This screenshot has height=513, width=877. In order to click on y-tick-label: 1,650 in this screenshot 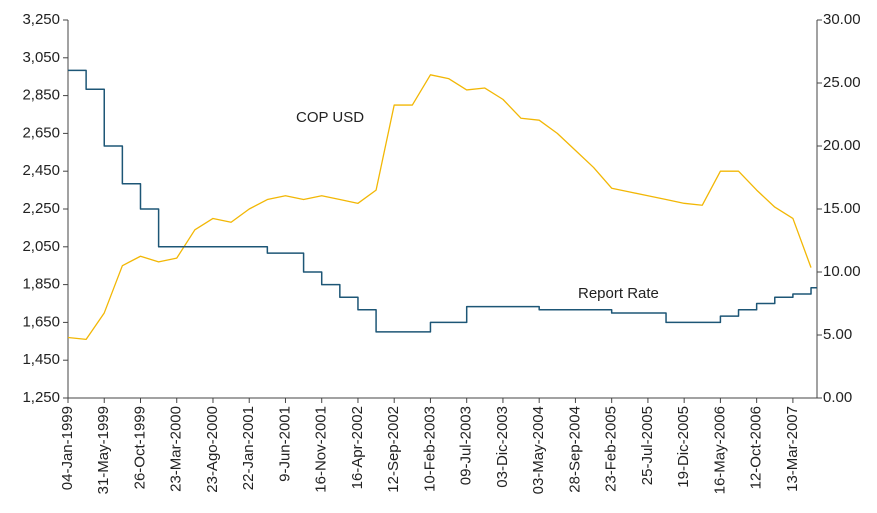, I will do `click(41, 321)`.